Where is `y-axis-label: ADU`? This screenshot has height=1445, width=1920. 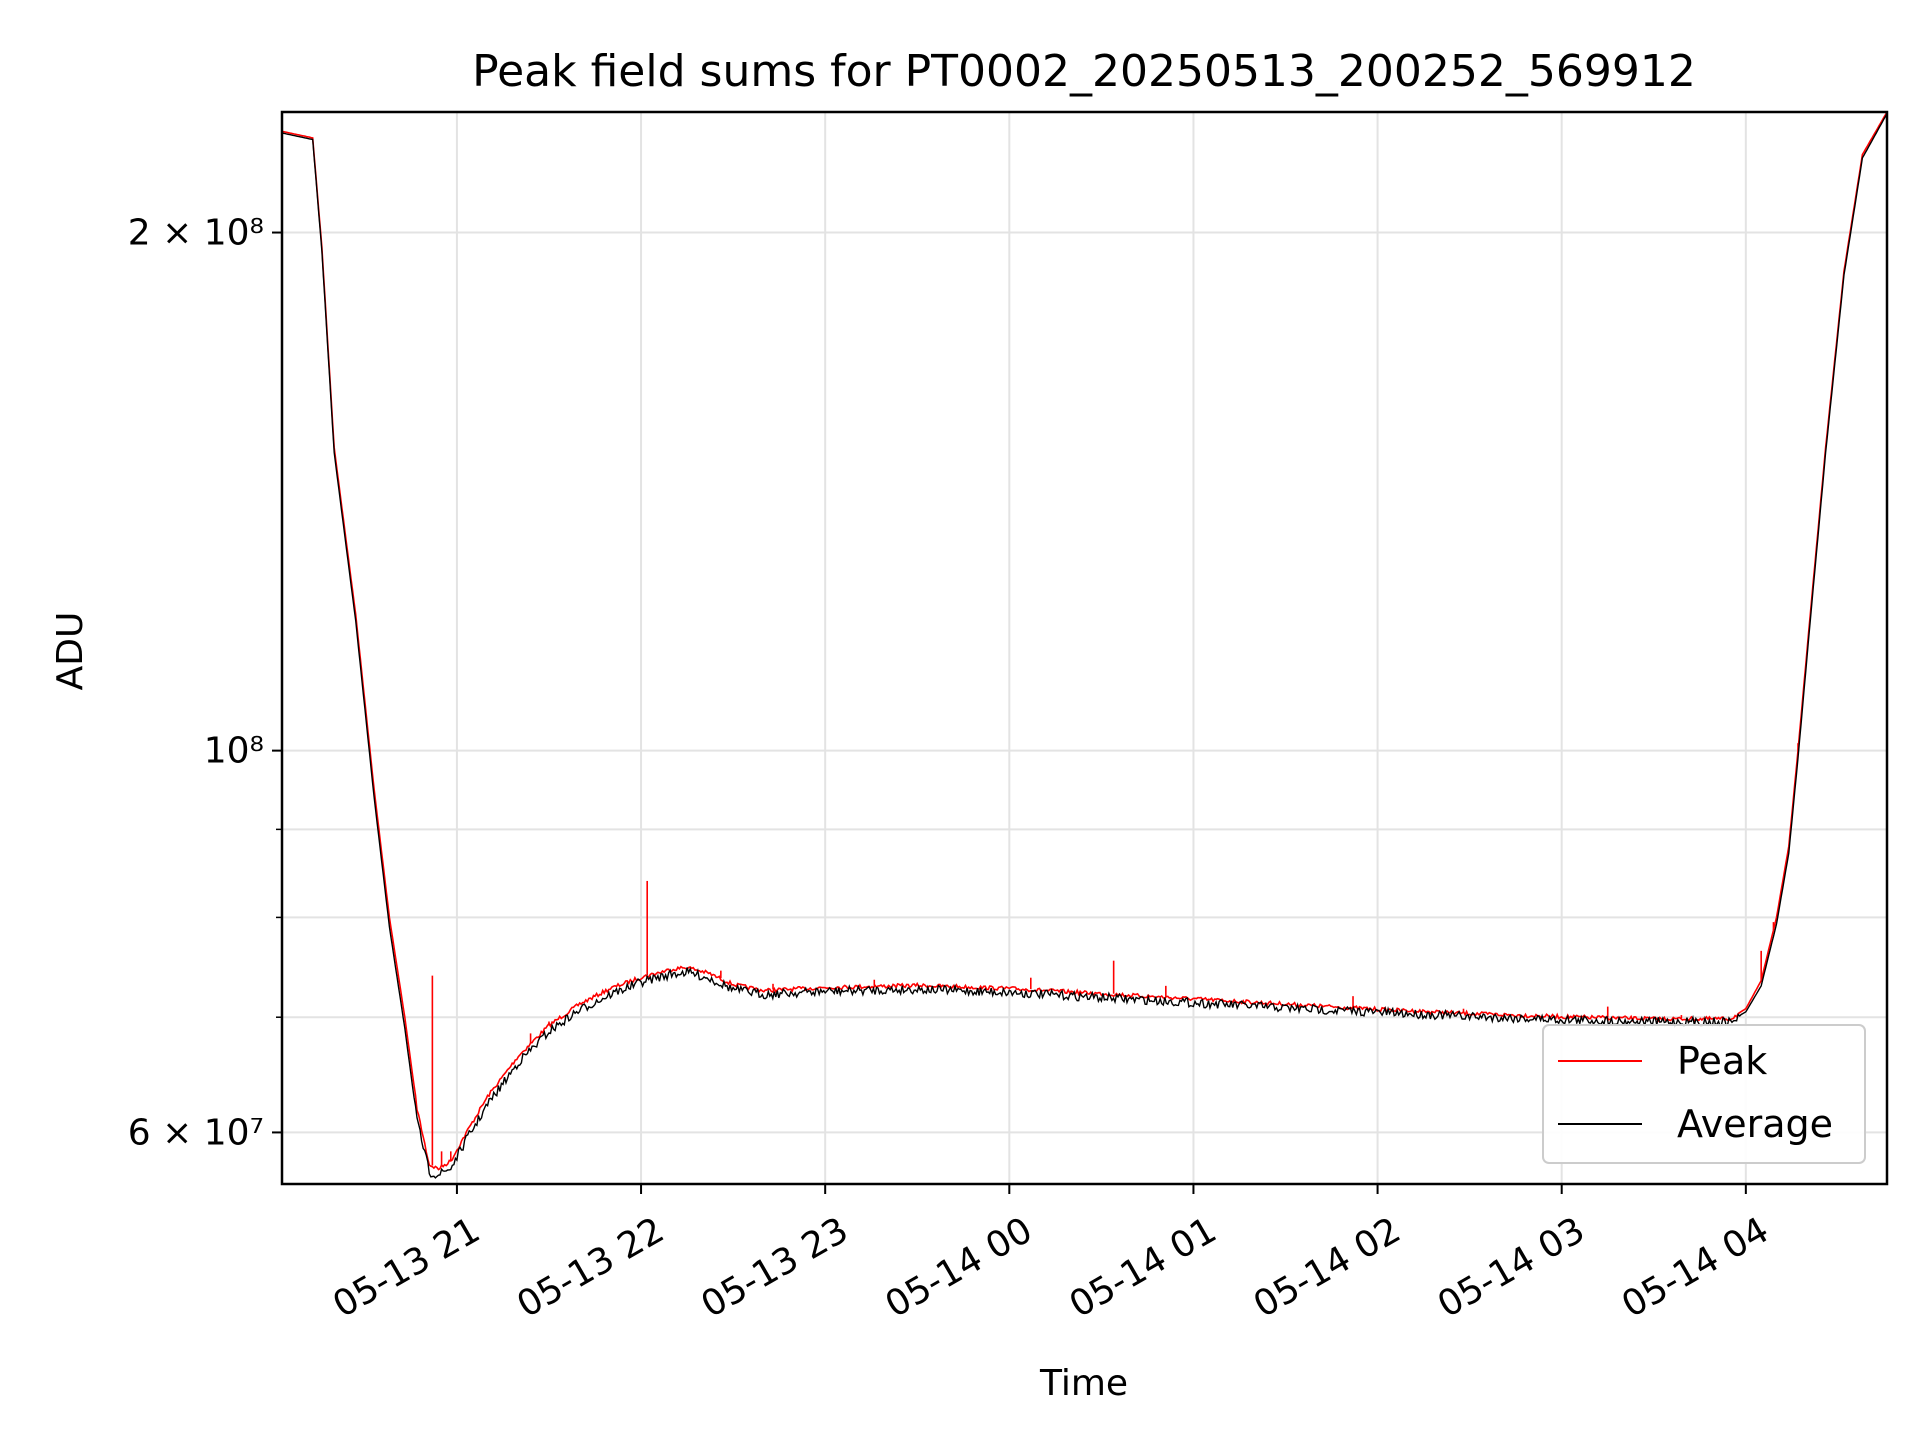
y-axis-label: ADU is located at coordinates (70, 651).